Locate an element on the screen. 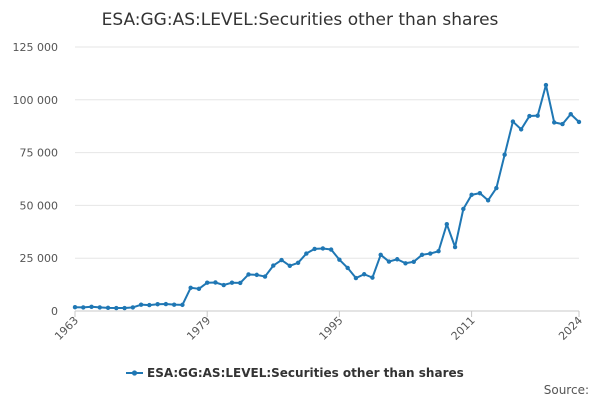  y-tick-label: 0 is located at coordinates (54, 311).